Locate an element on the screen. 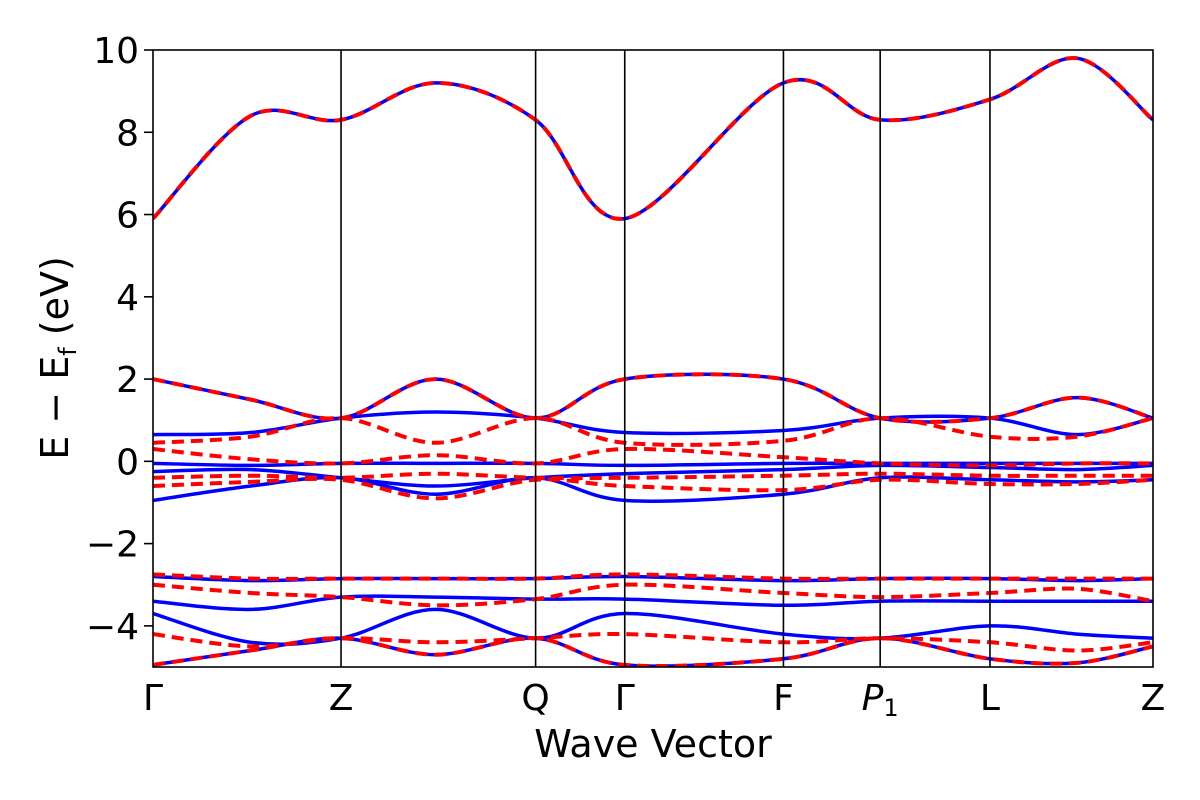 This screenshot has width=1200, height=800. x-tick-label: P1 is located at coordinates (880, 700).